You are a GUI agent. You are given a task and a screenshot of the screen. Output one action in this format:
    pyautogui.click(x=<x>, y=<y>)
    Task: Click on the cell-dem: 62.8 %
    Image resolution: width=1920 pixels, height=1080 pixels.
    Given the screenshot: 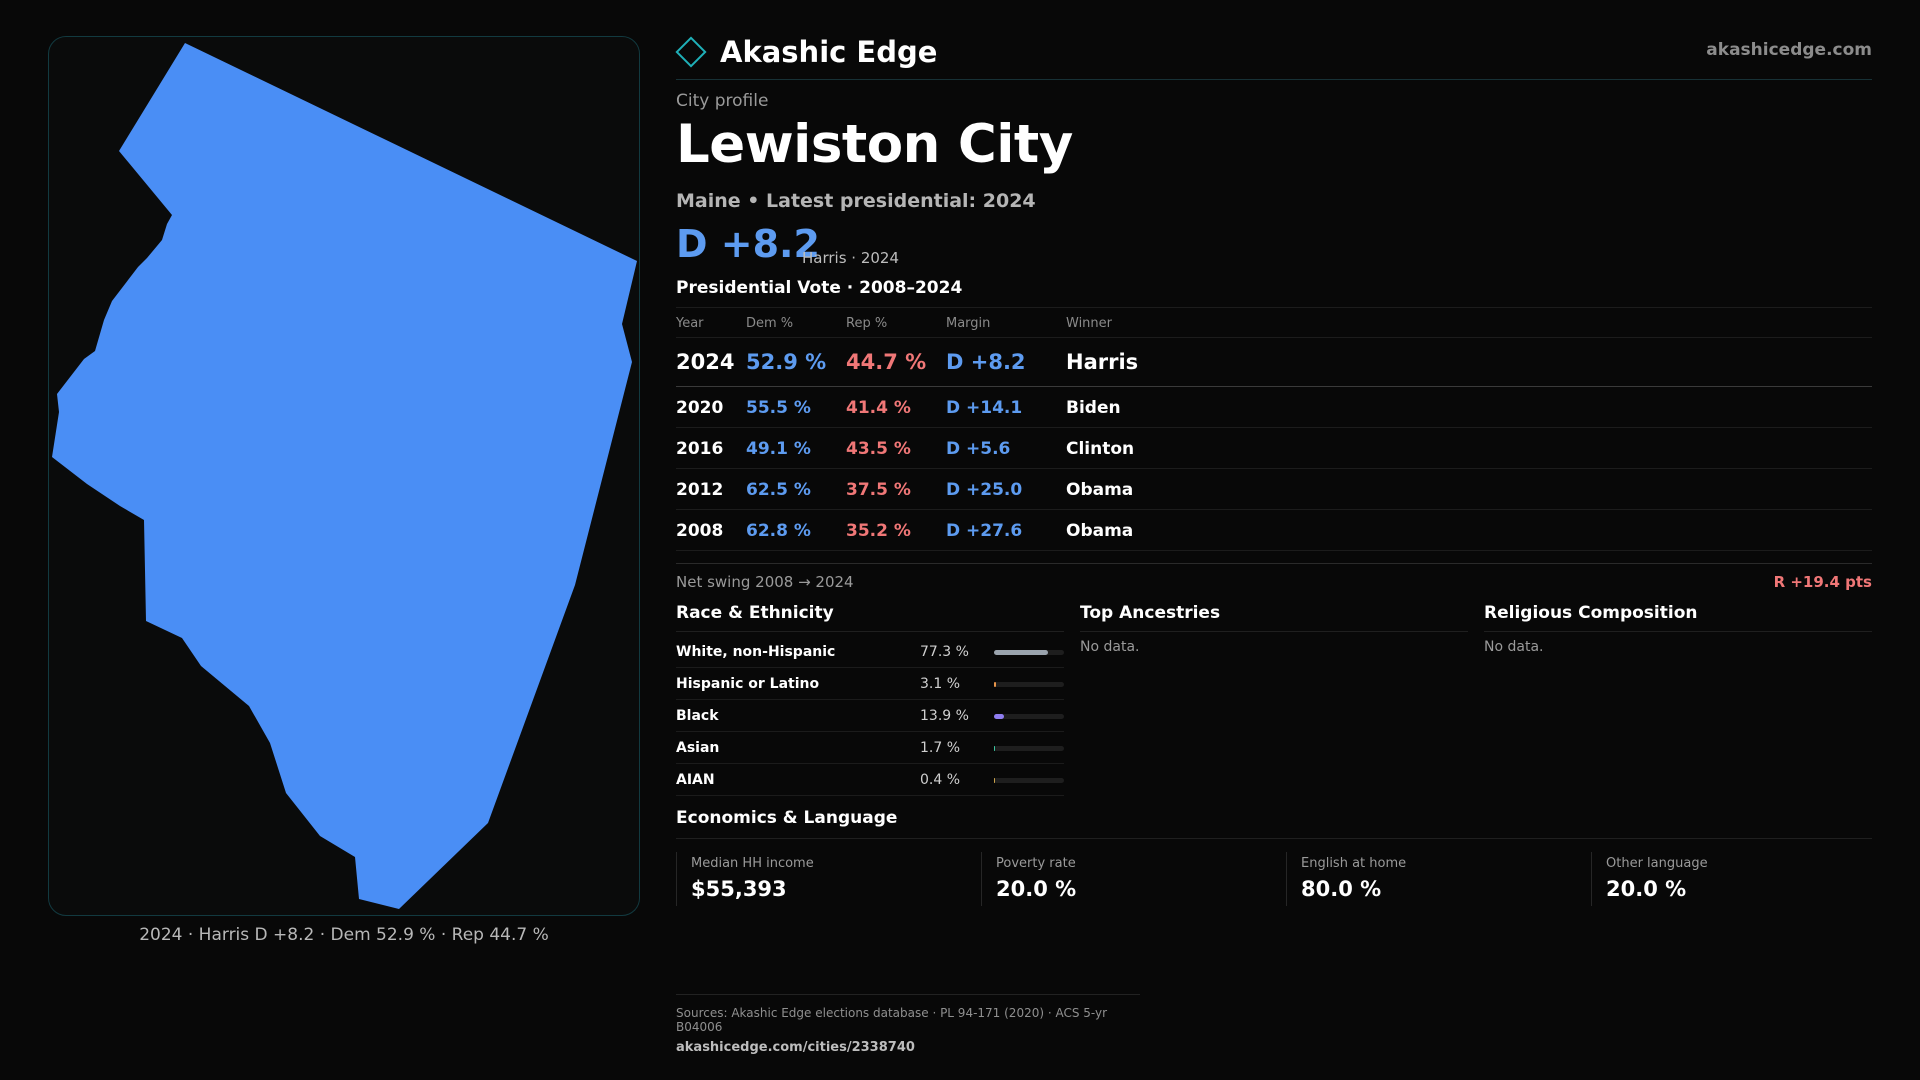 What is the action you would take?
    pyautogui.click(x=778, y=531)
    